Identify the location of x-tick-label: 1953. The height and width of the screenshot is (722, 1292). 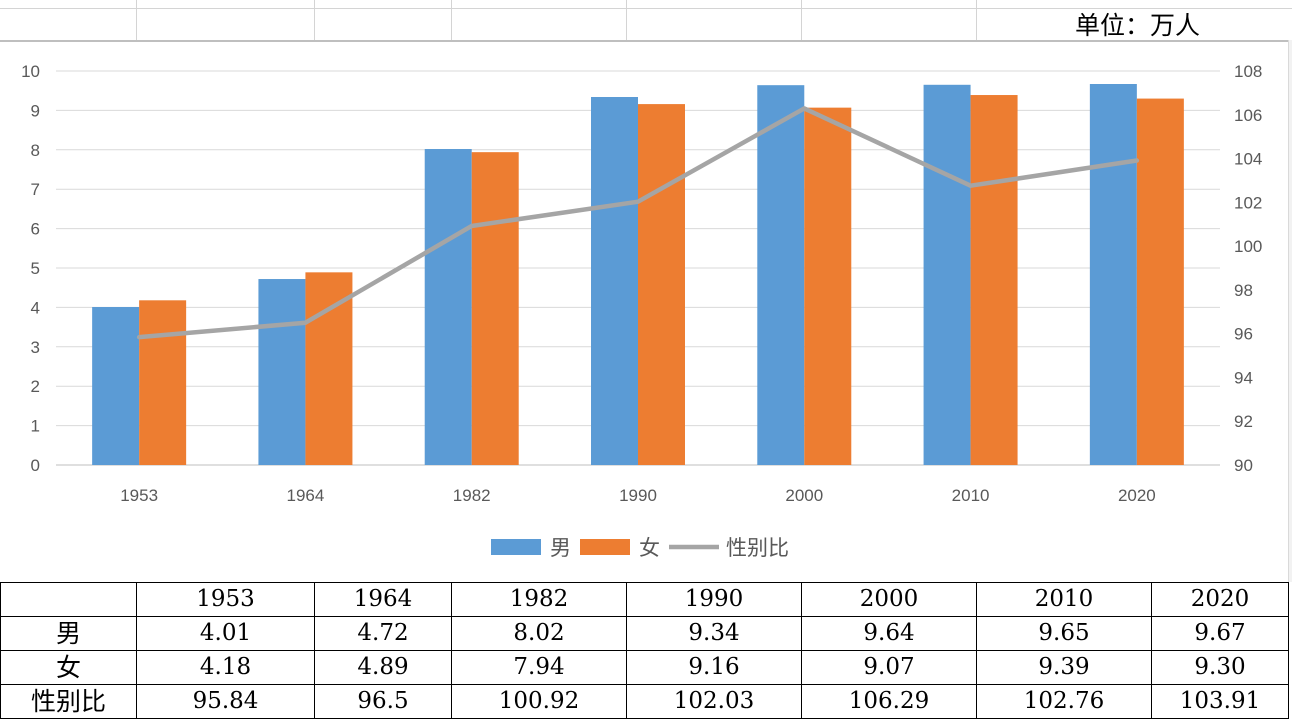
(139, 495).